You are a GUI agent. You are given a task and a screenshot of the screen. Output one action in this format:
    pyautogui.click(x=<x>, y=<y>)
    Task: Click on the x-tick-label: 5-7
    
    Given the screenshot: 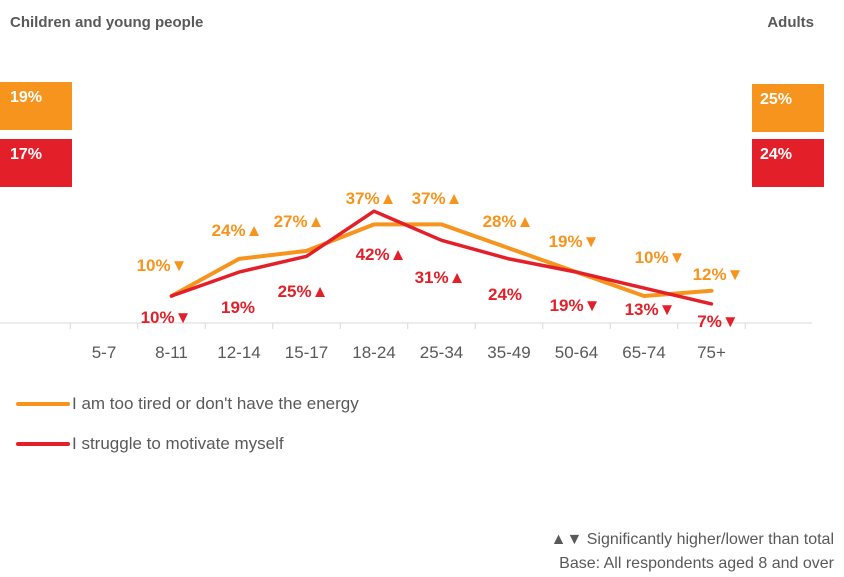 What is the action you would take?
    pyautogui.click(x=104, y=352)
    